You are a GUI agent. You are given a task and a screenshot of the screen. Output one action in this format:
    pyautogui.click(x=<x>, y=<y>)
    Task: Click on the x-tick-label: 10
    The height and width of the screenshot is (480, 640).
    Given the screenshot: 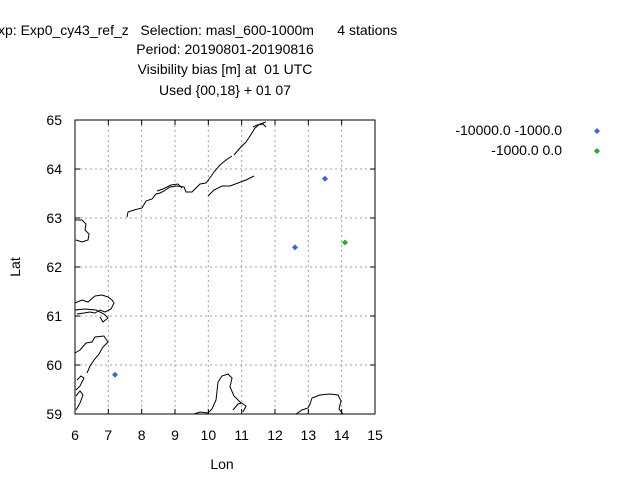 What is the action you would take?
    pyautogui.click(x=209, y=435)
    